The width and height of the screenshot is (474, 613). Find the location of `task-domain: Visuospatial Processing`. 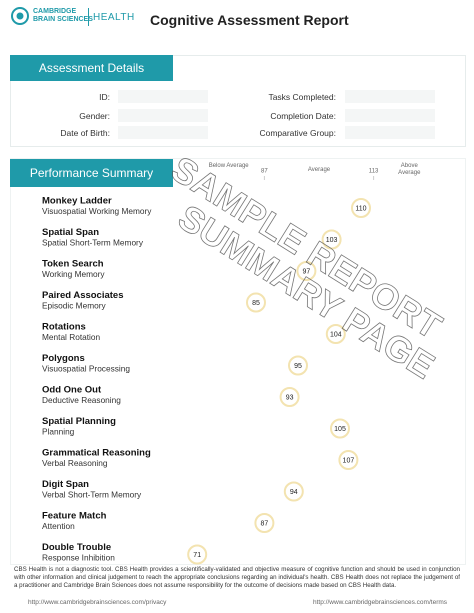

task-domain: Visuospatial Processing is located at coordinates (86, 369).